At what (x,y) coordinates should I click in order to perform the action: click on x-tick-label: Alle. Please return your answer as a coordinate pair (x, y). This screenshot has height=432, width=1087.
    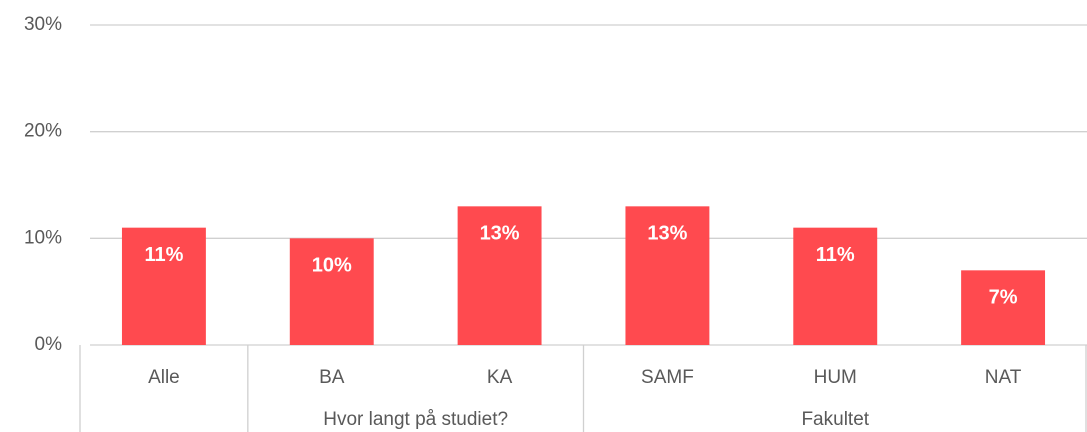
    Looking at the image, I should click on (164, 377).